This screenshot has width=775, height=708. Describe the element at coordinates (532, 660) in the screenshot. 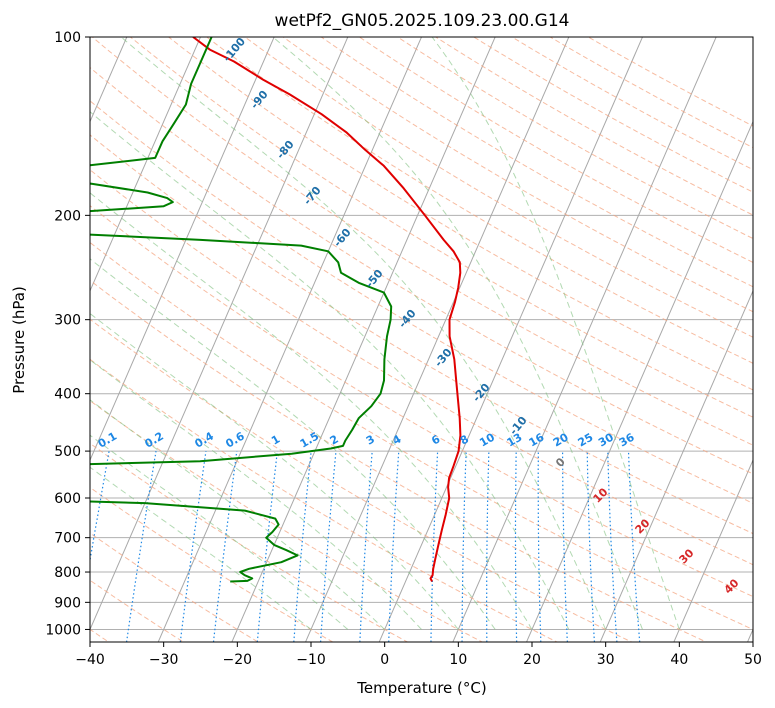

I see `x-tick-label: 20` at that location.